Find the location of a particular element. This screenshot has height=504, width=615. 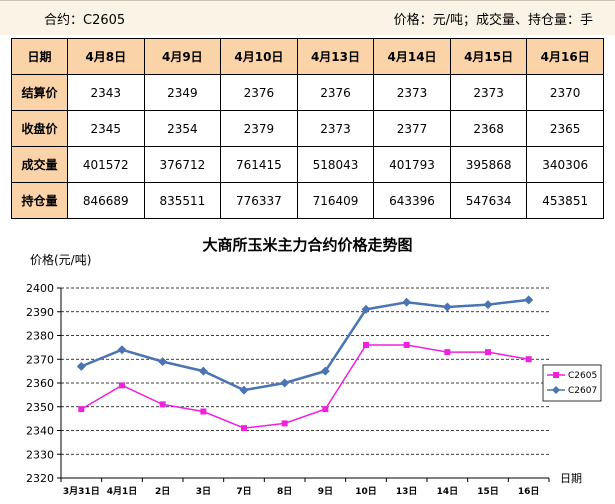

table-cell: 643396 is located at coordinates (412, 200).